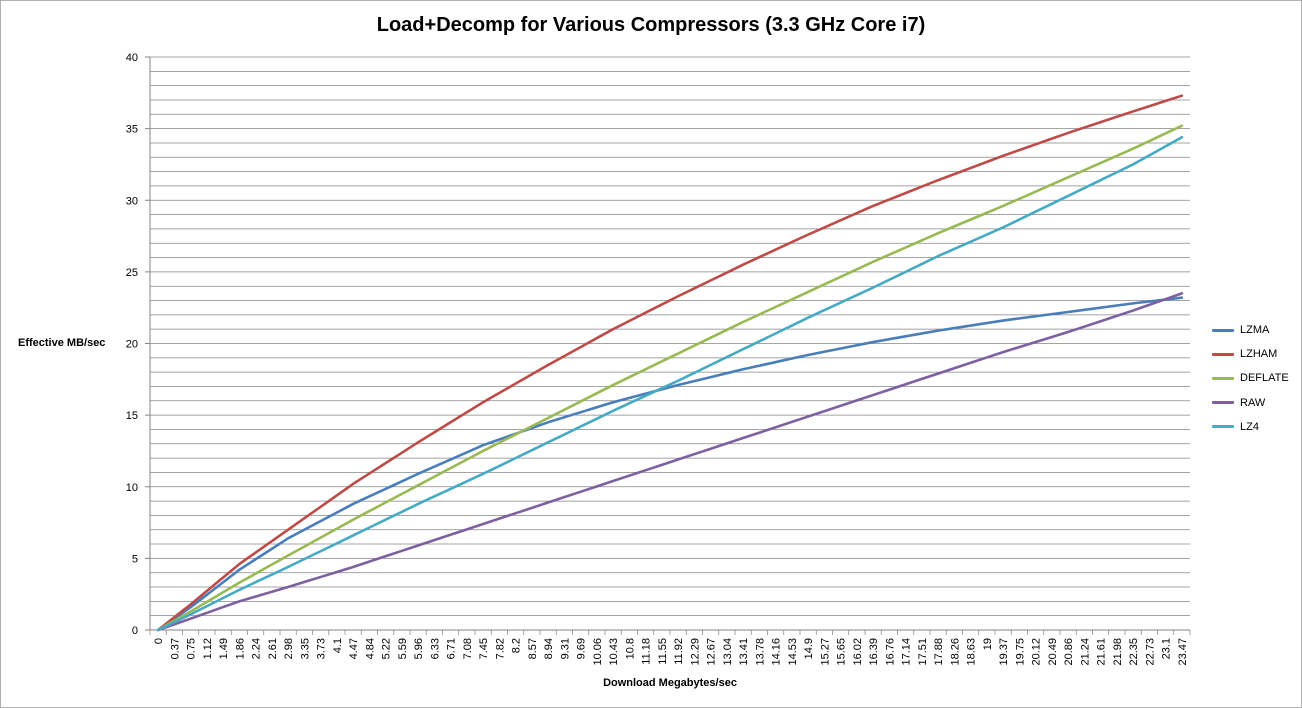 Image resolution: width=1302 pixels, height=708 pixels. Describe the element at coordinates (793, 652) in the screenshot. I see `x-tick-label: 14.53` at that location.